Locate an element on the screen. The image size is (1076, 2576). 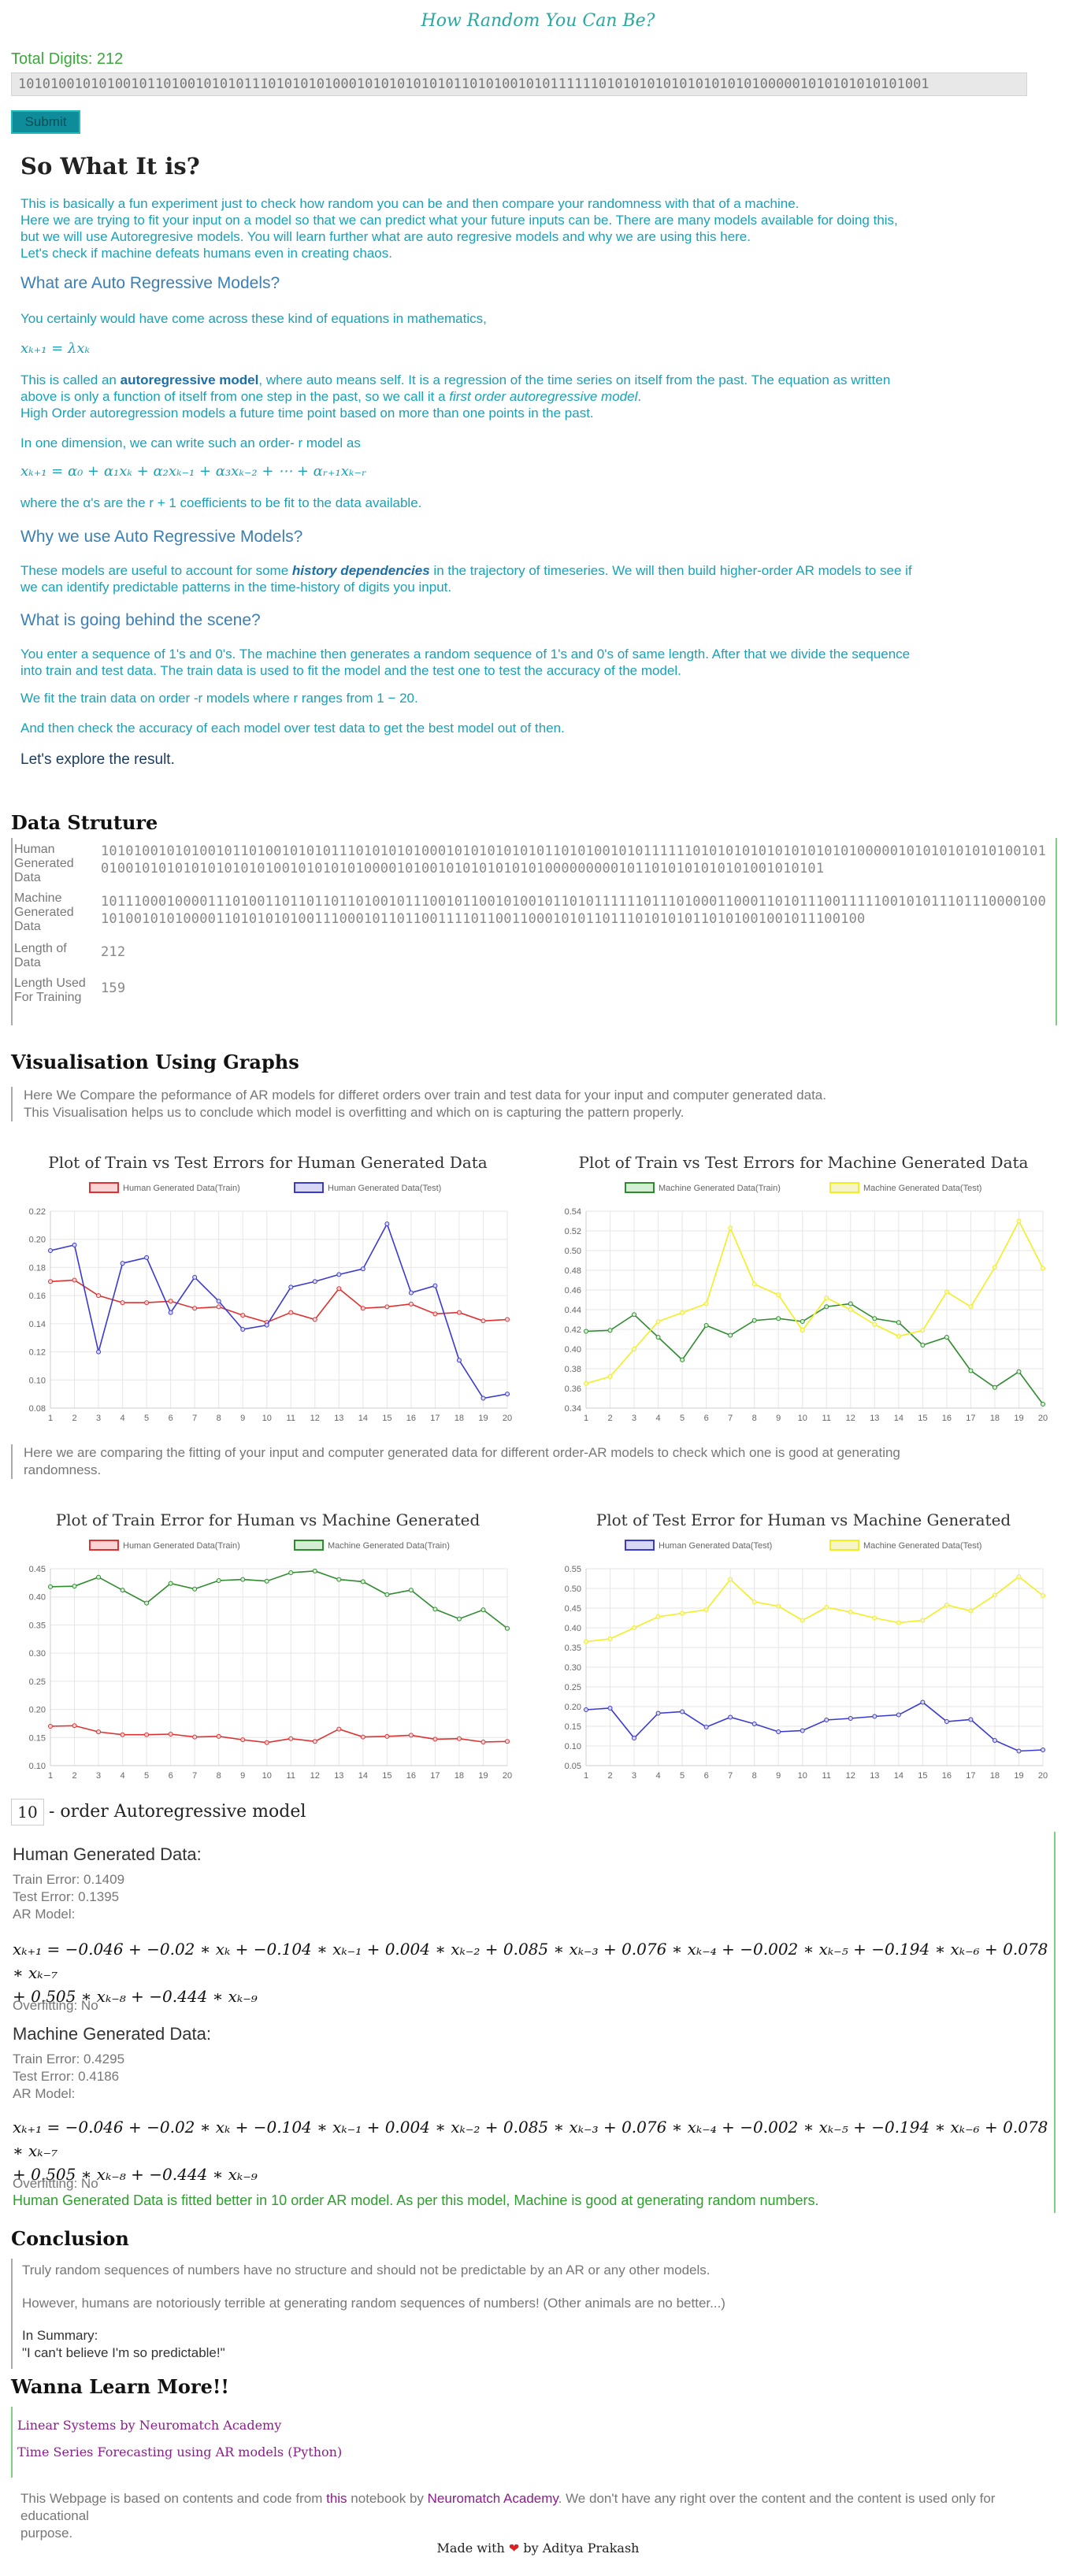
y-tick-label: 0.20 is located at coordinates (37, 1240).